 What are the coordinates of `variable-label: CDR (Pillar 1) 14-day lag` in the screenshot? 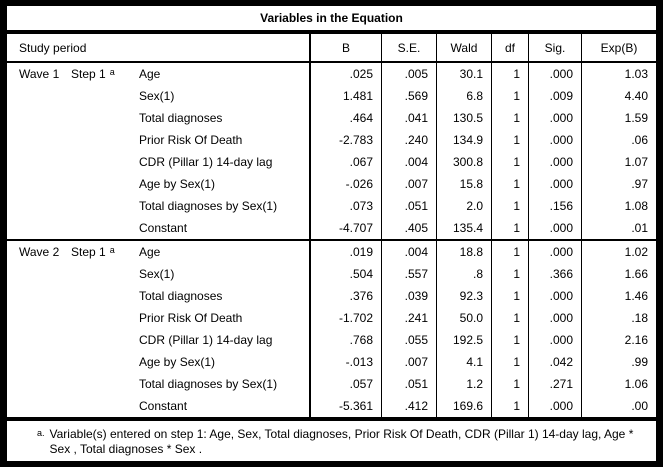 It's located at (206, 340).